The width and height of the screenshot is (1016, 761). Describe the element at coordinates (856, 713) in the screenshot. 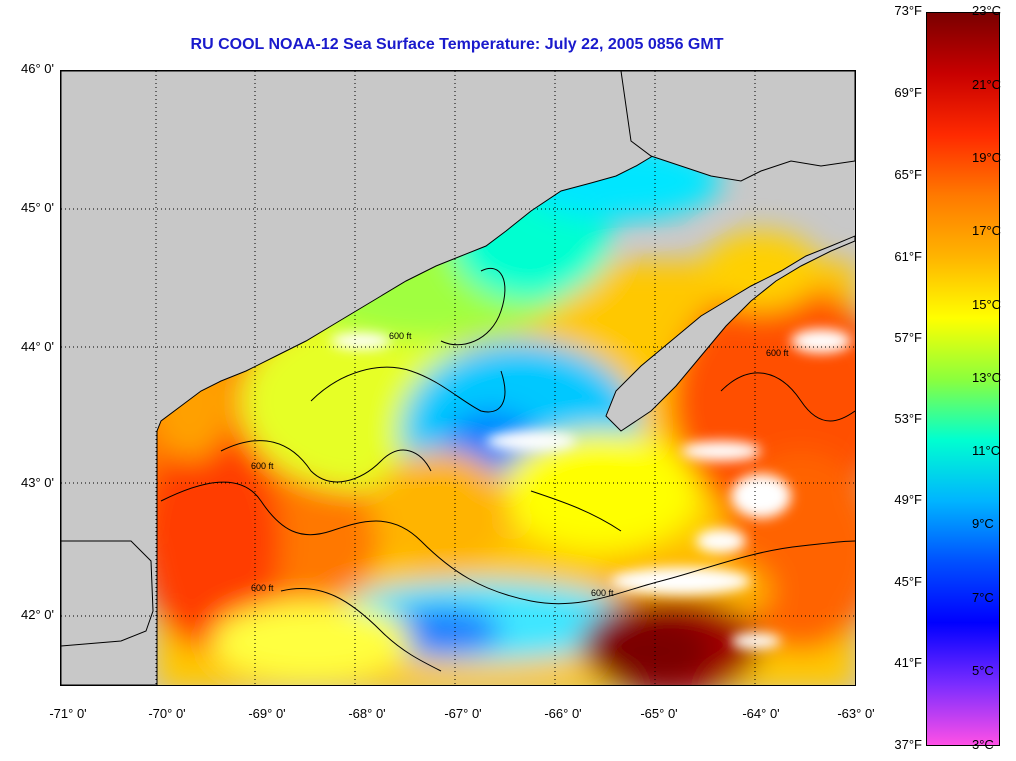

I see `lon-label: -63° 0'` at that location.